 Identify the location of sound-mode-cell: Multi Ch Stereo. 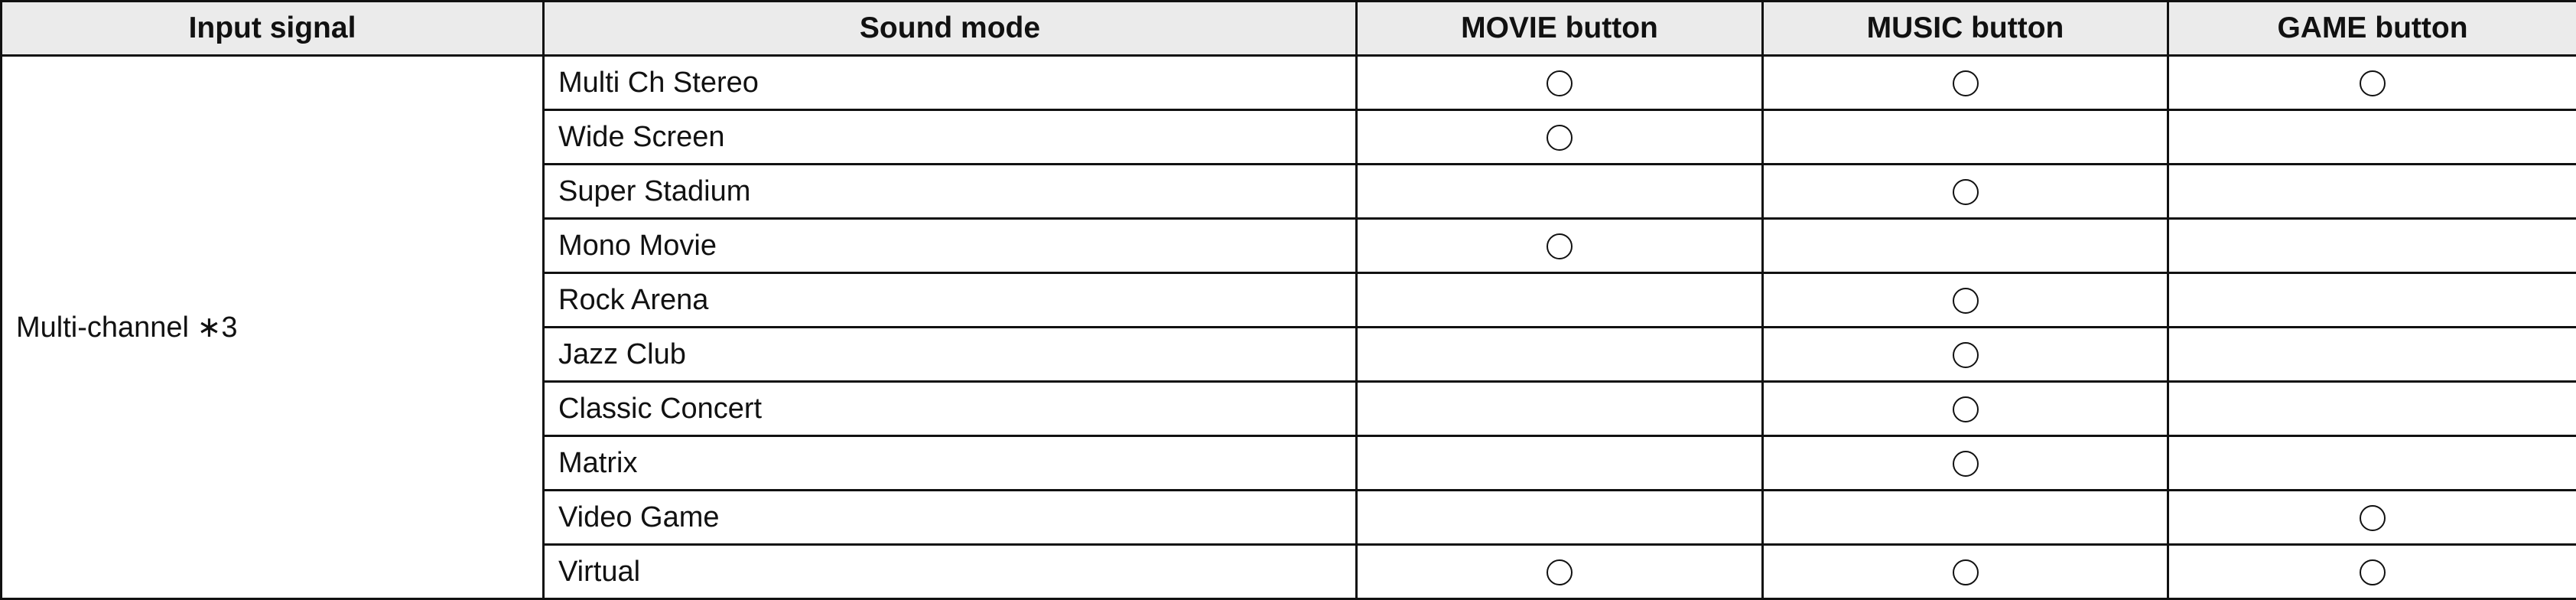
(950, 83).